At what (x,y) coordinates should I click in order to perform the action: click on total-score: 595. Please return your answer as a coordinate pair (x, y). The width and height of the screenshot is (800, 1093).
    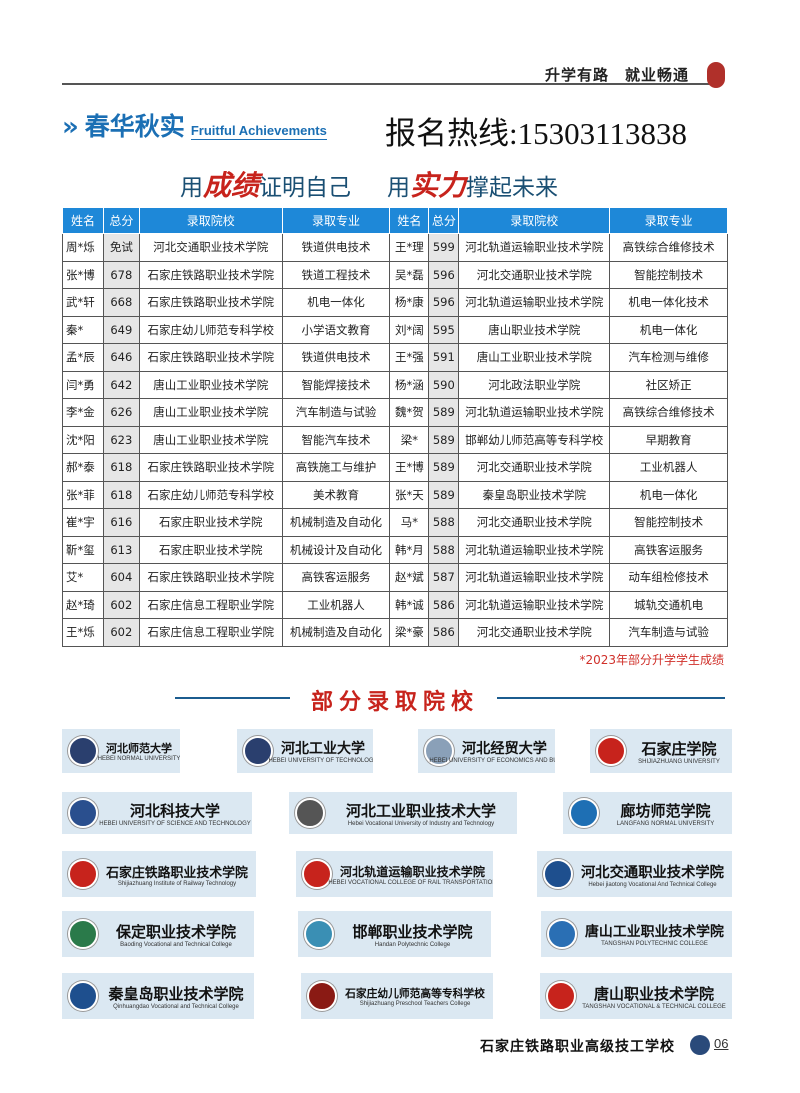
    Looking at the image, I should click on (444, 329).